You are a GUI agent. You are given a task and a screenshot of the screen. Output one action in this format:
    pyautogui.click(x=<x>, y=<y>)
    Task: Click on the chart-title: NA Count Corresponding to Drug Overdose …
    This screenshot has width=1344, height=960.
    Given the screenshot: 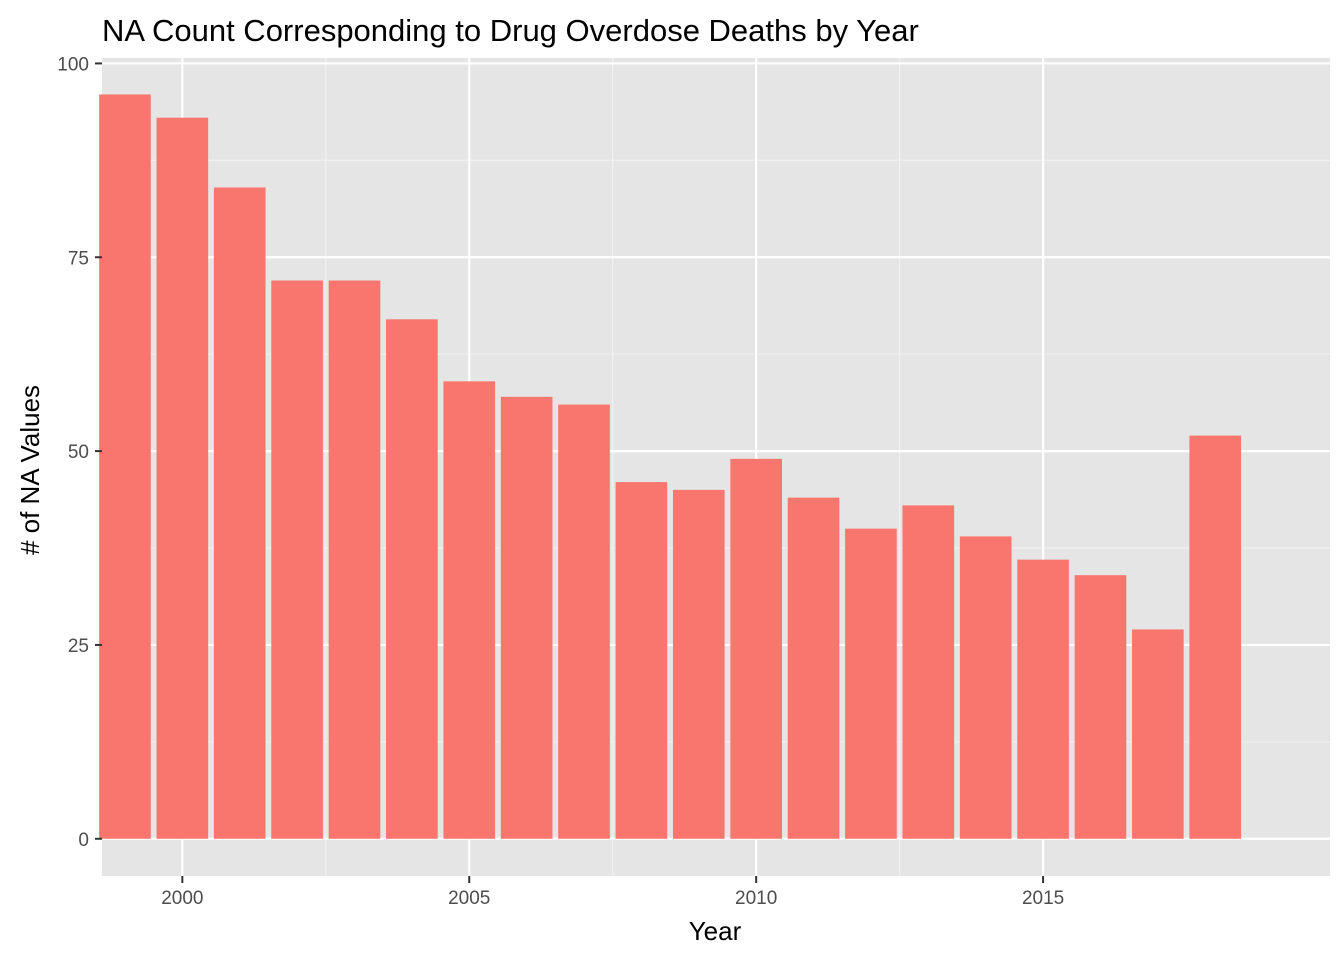 What is the action you would take?
    pyautogui.click(x=510, y=30)
    